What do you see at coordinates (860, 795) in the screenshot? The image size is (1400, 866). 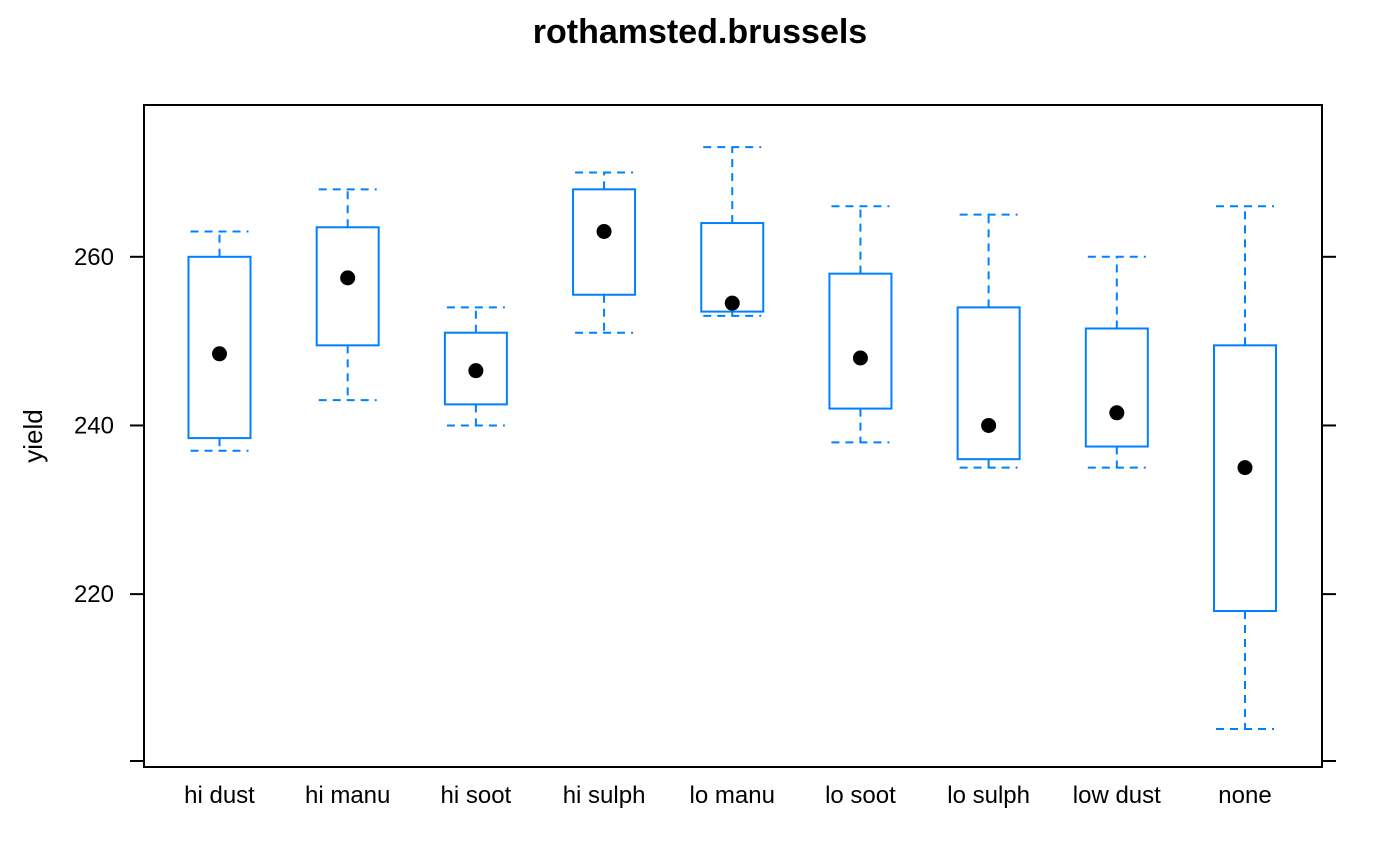 I see `x-tick-label: lo soot` at bounding box center [860, 795].